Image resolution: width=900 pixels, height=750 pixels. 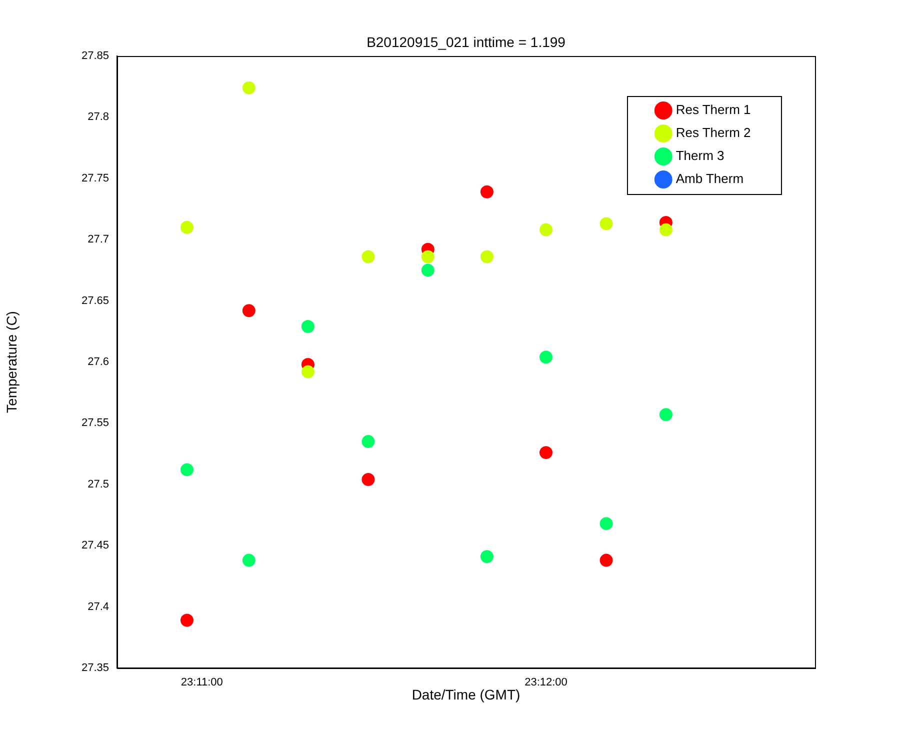 I want to click on y-tick-label: 27.65, so click(x=95, y=300).